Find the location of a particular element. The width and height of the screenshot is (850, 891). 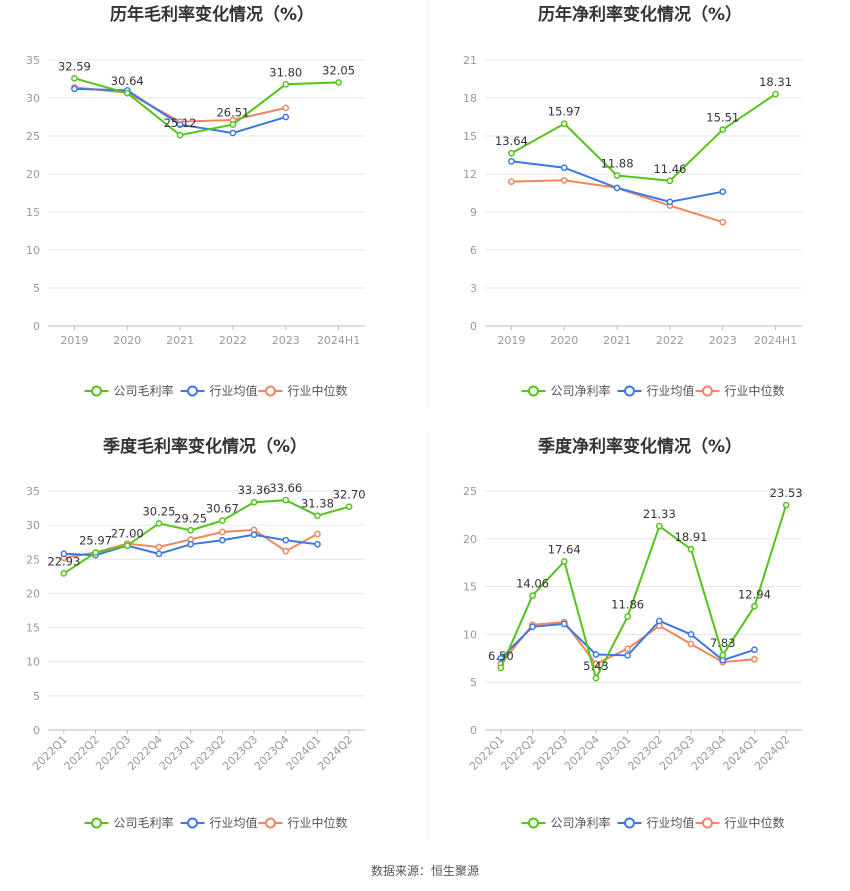

data-label: 30.64 is located at coordinates (127, 81).